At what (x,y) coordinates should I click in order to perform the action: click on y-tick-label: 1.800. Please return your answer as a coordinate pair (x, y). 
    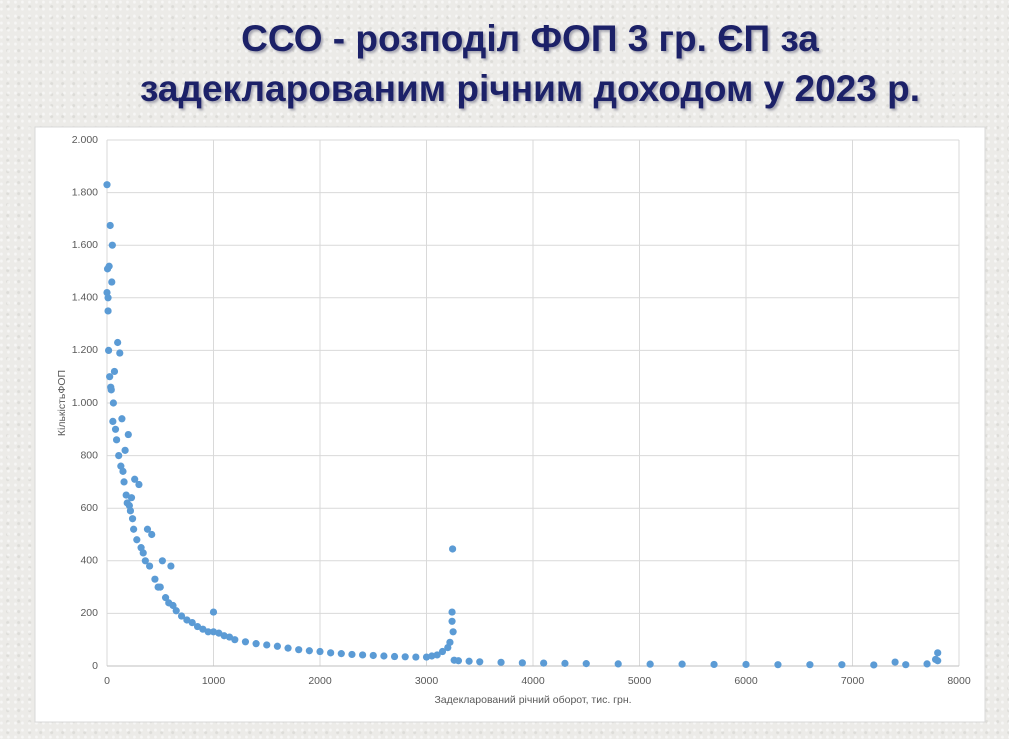
    Looking at the image, I should click on (85, 192).